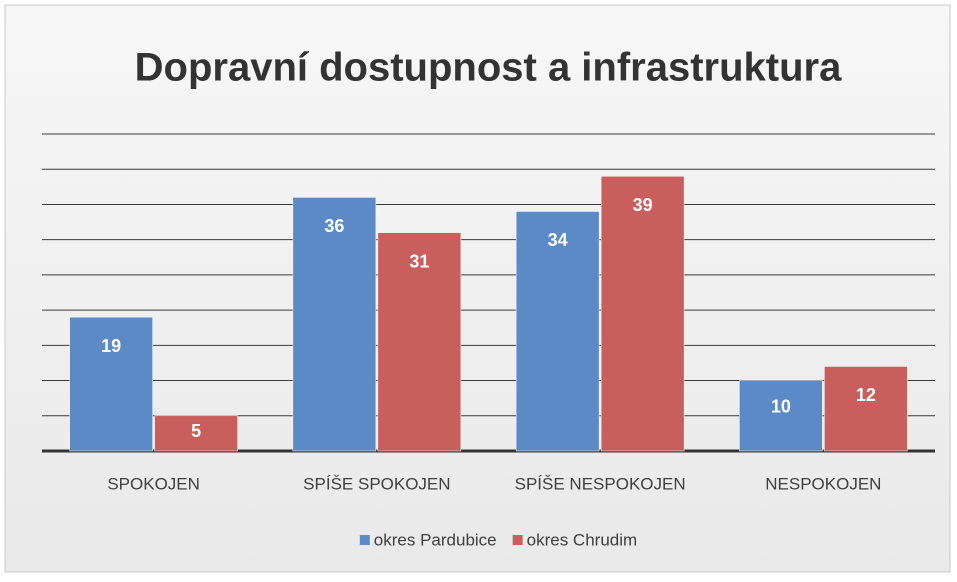 This screenshot has width=957, height=582. I want to click on x-tick-label: SPÍŠE NESPOKOJEN, so click(600, 483).